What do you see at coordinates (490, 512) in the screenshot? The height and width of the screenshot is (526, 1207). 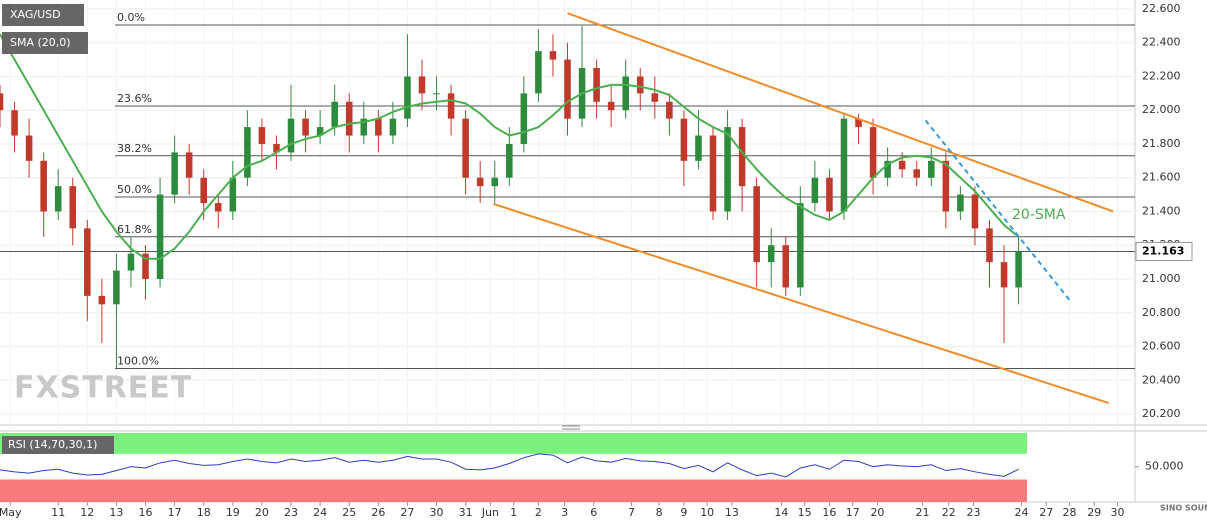 I see `x-tick-label: Jun` at bounding box center [490, 512].